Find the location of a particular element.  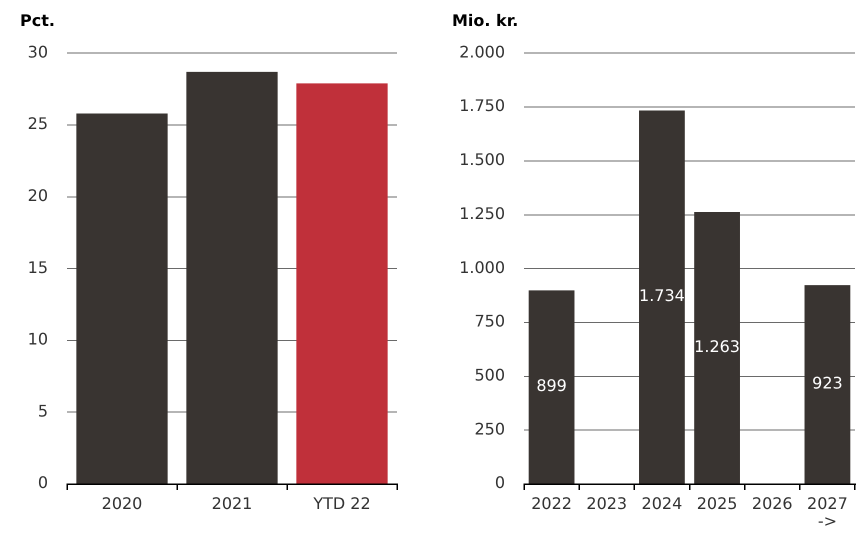

x-tick-label: 2022 is located at coordinates (551, 503).